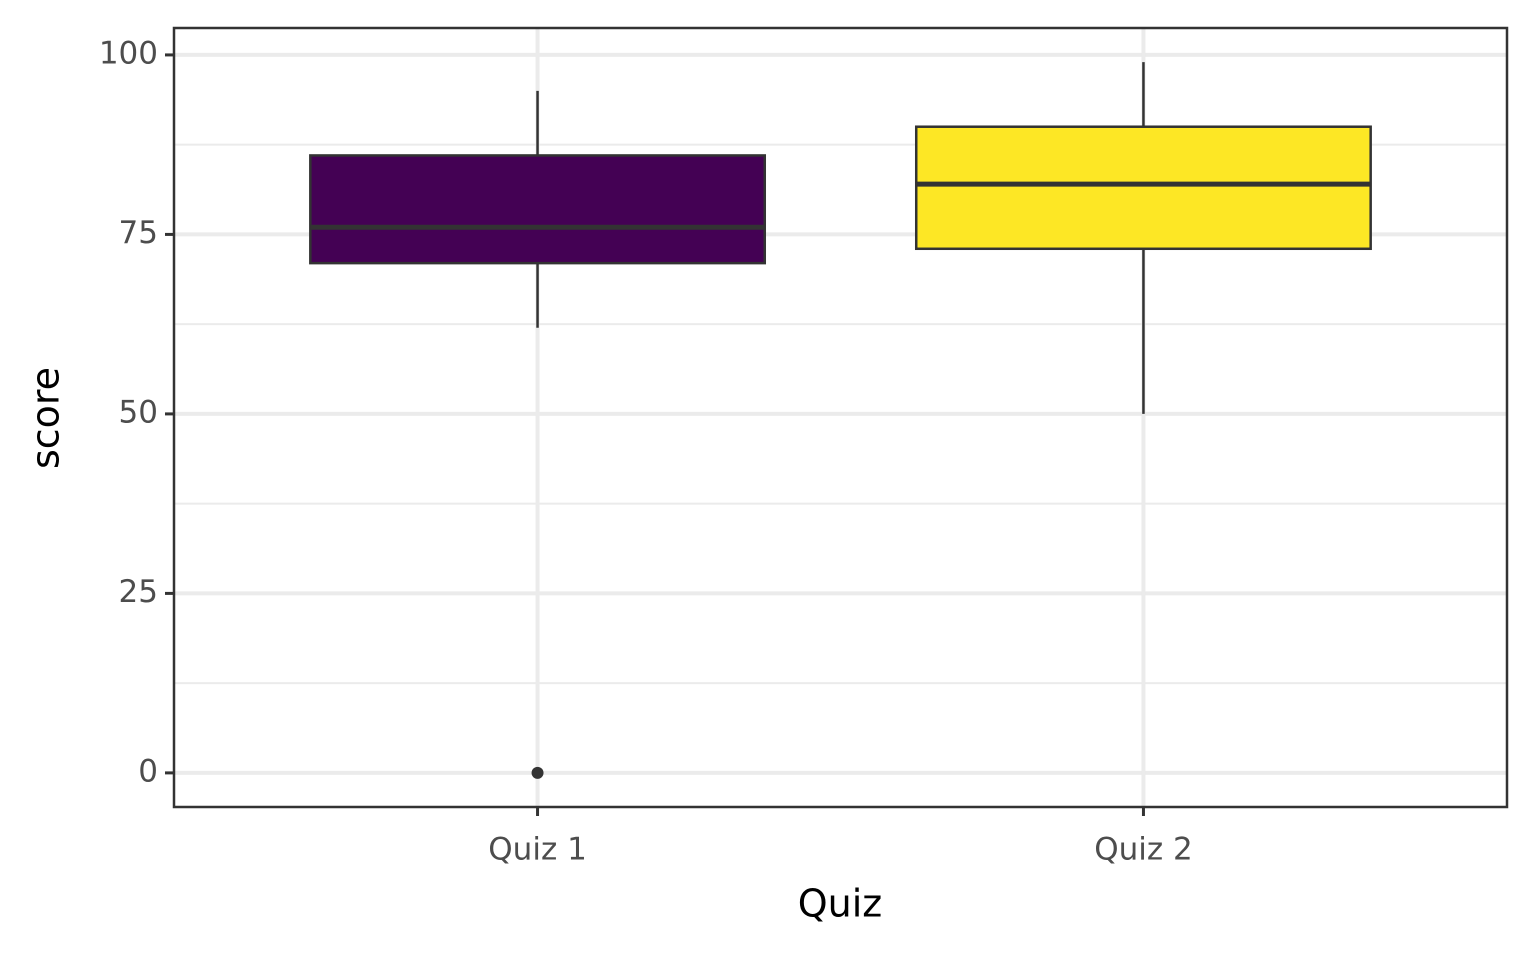 The height and width of the screenshot is (960, 1536). I want to click on y-axis-title: score, so click(46, 418).